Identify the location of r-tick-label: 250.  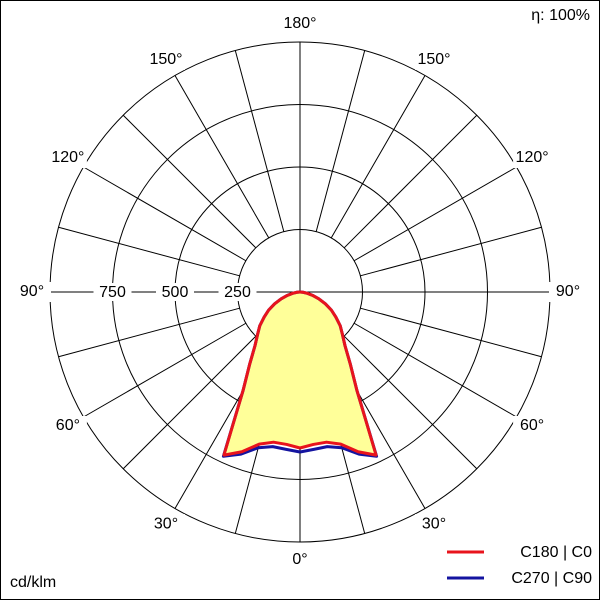
(237, 292).